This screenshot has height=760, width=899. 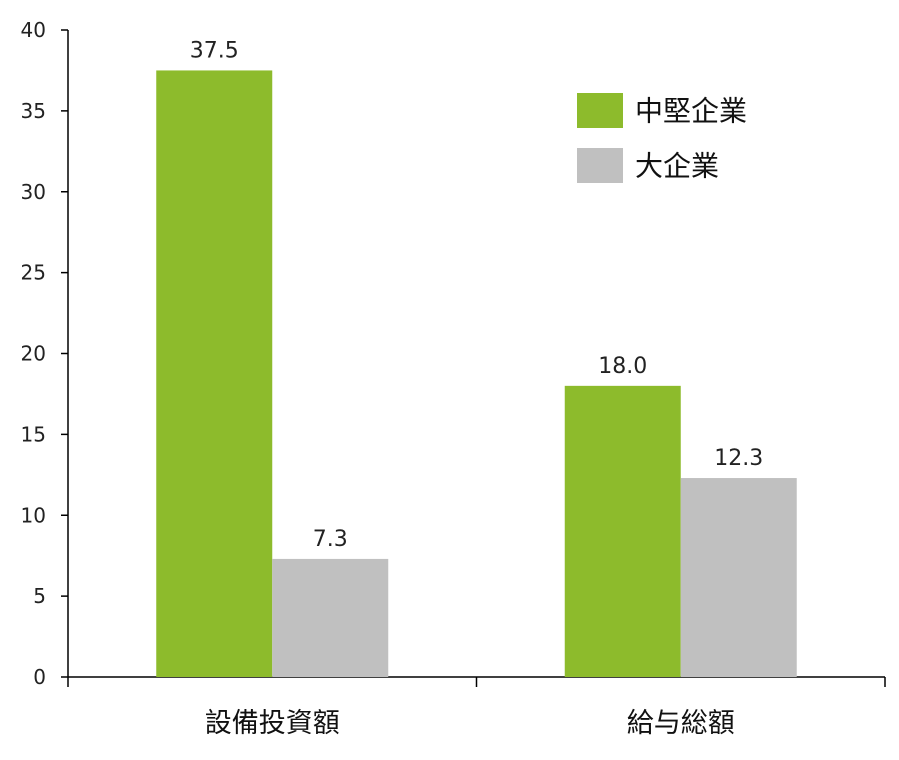 What do you see at coordinates (214, 50) in the screenshot?
I see `data-label: 37.5` at bounding box center [214, 50].